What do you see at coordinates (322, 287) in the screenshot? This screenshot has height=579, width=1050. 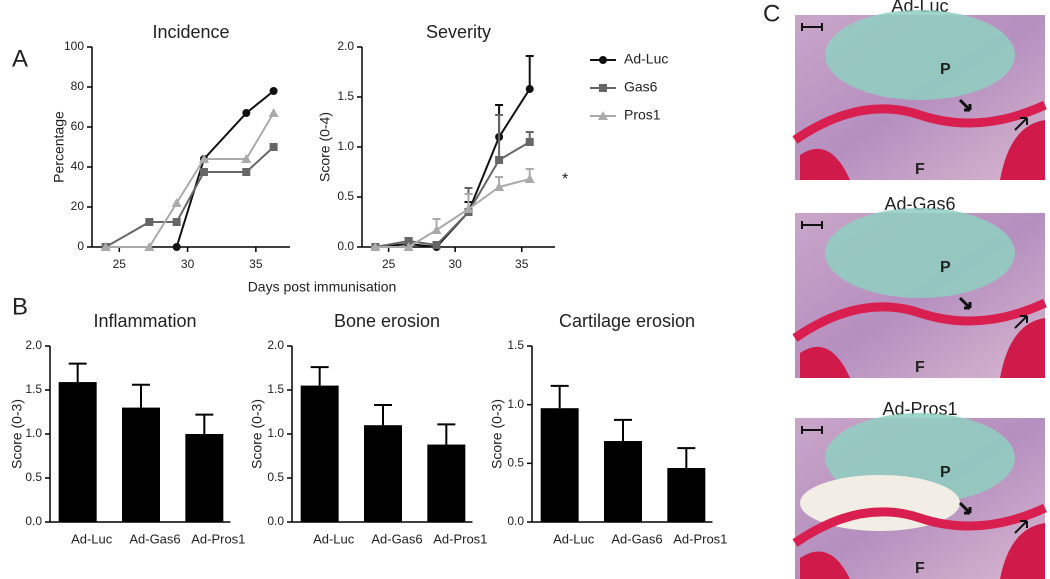 I see `x-axis-label: Days post immunisation` at bounding box center [322, 287].